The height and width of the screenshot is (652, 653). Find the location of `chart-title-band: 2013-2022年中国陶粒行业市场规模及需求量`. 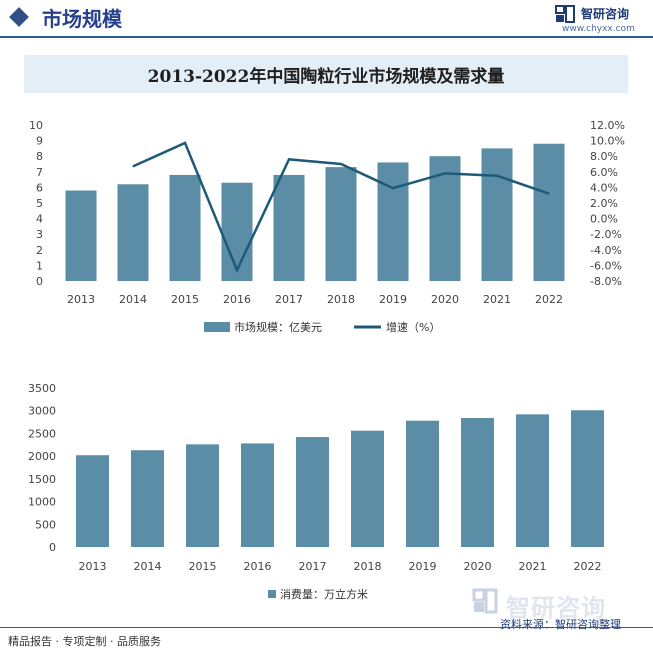

chart-title-band: 2013-2022年中国陶粒行业市场规模及需求量 is located at coordinates (326, 74).